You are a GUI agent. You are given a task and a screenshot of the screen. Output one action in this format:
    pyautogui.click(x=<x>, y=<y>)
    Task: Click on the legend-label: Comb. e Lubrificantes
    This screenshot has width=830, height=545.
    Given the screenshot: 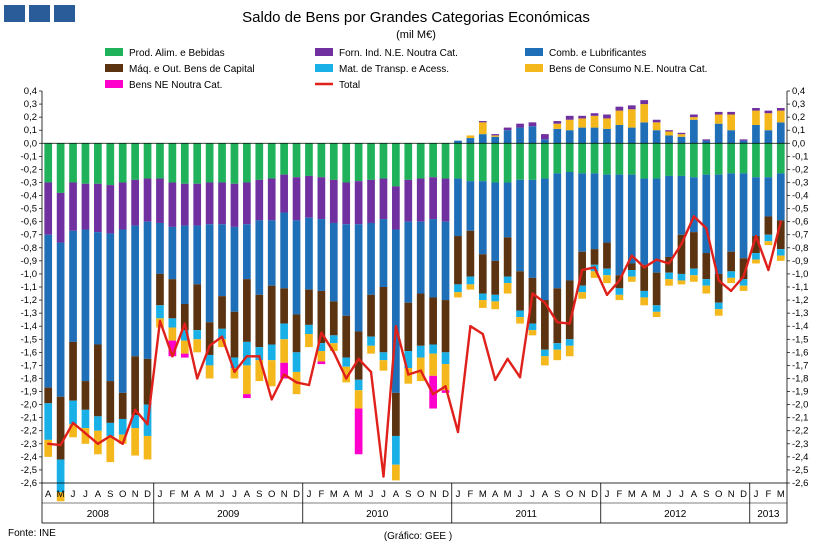 What is the action you would take?
    pyautogui.click(x=597, y=53)
    